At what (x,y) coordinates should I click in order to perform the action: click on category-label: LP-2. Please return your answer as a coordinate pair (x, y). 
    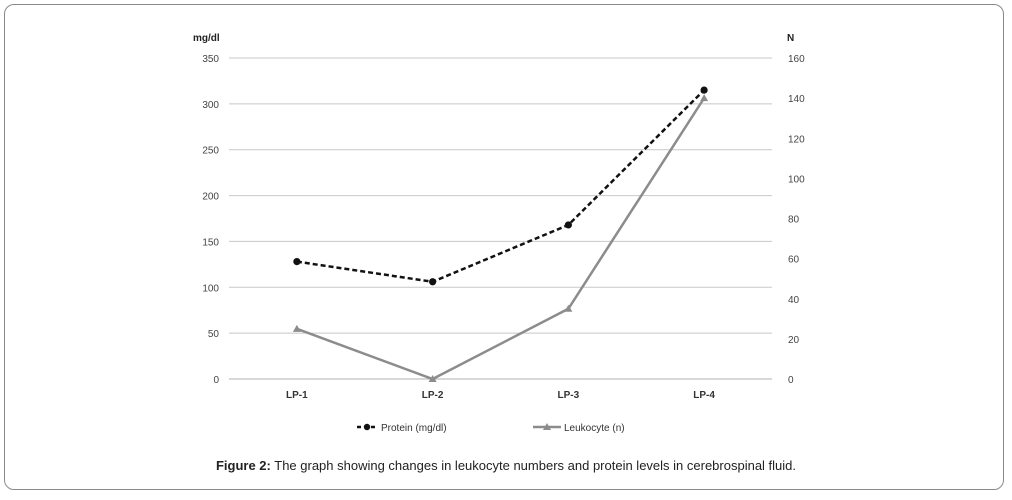
    Looking at the image, I should click on (433, 395).